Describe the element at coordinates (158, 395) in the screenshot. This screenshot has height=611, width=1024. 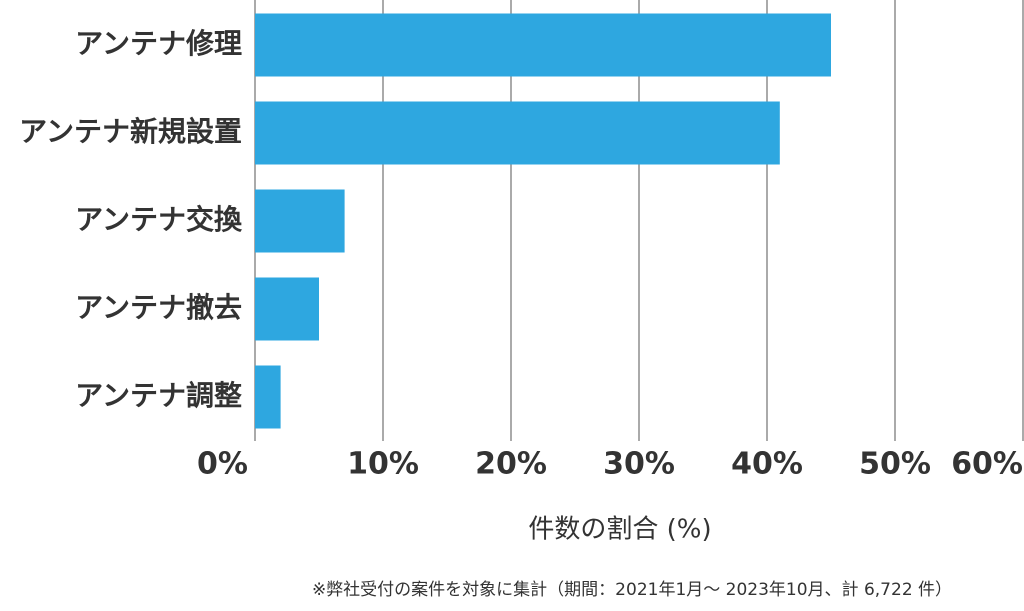
I see `y-tick-label: アンテナ調整` at that location.